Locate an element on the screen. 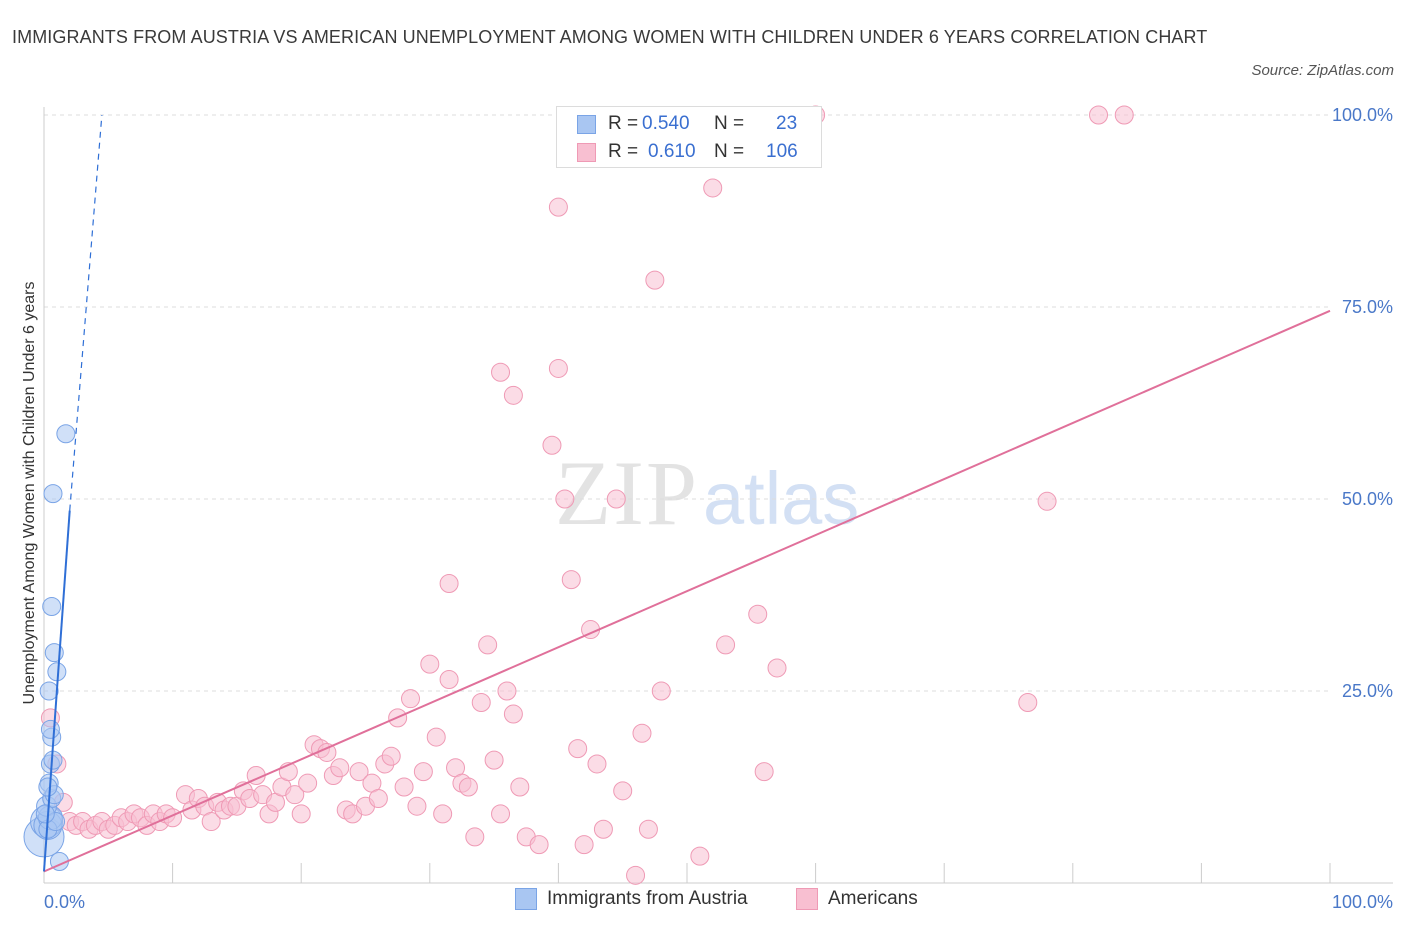  x-tick-labels: 0.0% 100.0% is located at coordinates (718, 902).